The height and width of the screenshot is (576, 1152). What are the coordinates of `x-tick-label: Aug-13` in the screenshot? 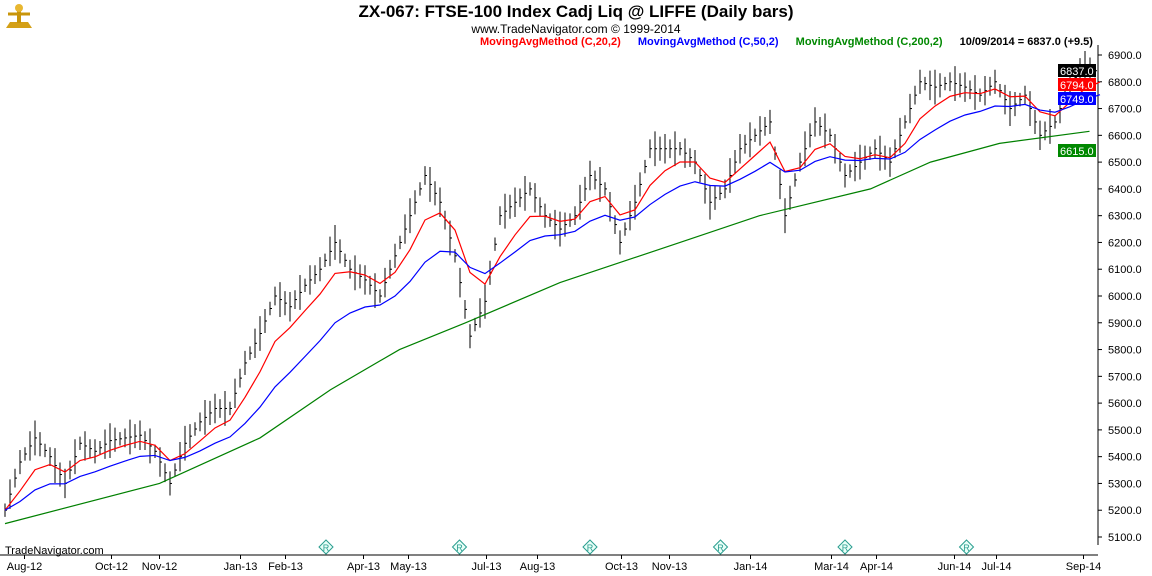 It's located at (537, 567).